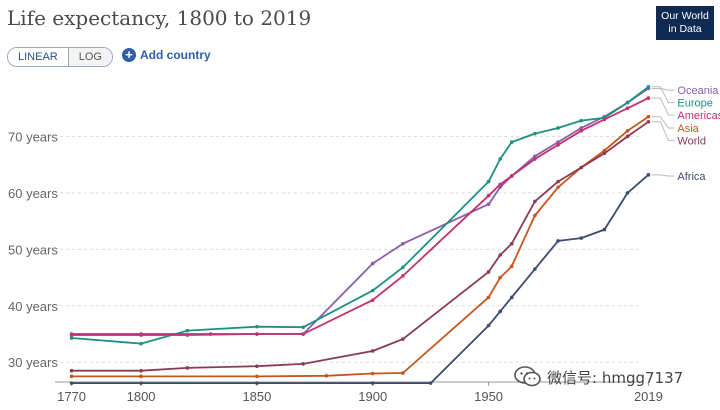  Describe the element at coordinates (166, 55) in the screenshot. I see `add-country-button: + Add country` at that location.